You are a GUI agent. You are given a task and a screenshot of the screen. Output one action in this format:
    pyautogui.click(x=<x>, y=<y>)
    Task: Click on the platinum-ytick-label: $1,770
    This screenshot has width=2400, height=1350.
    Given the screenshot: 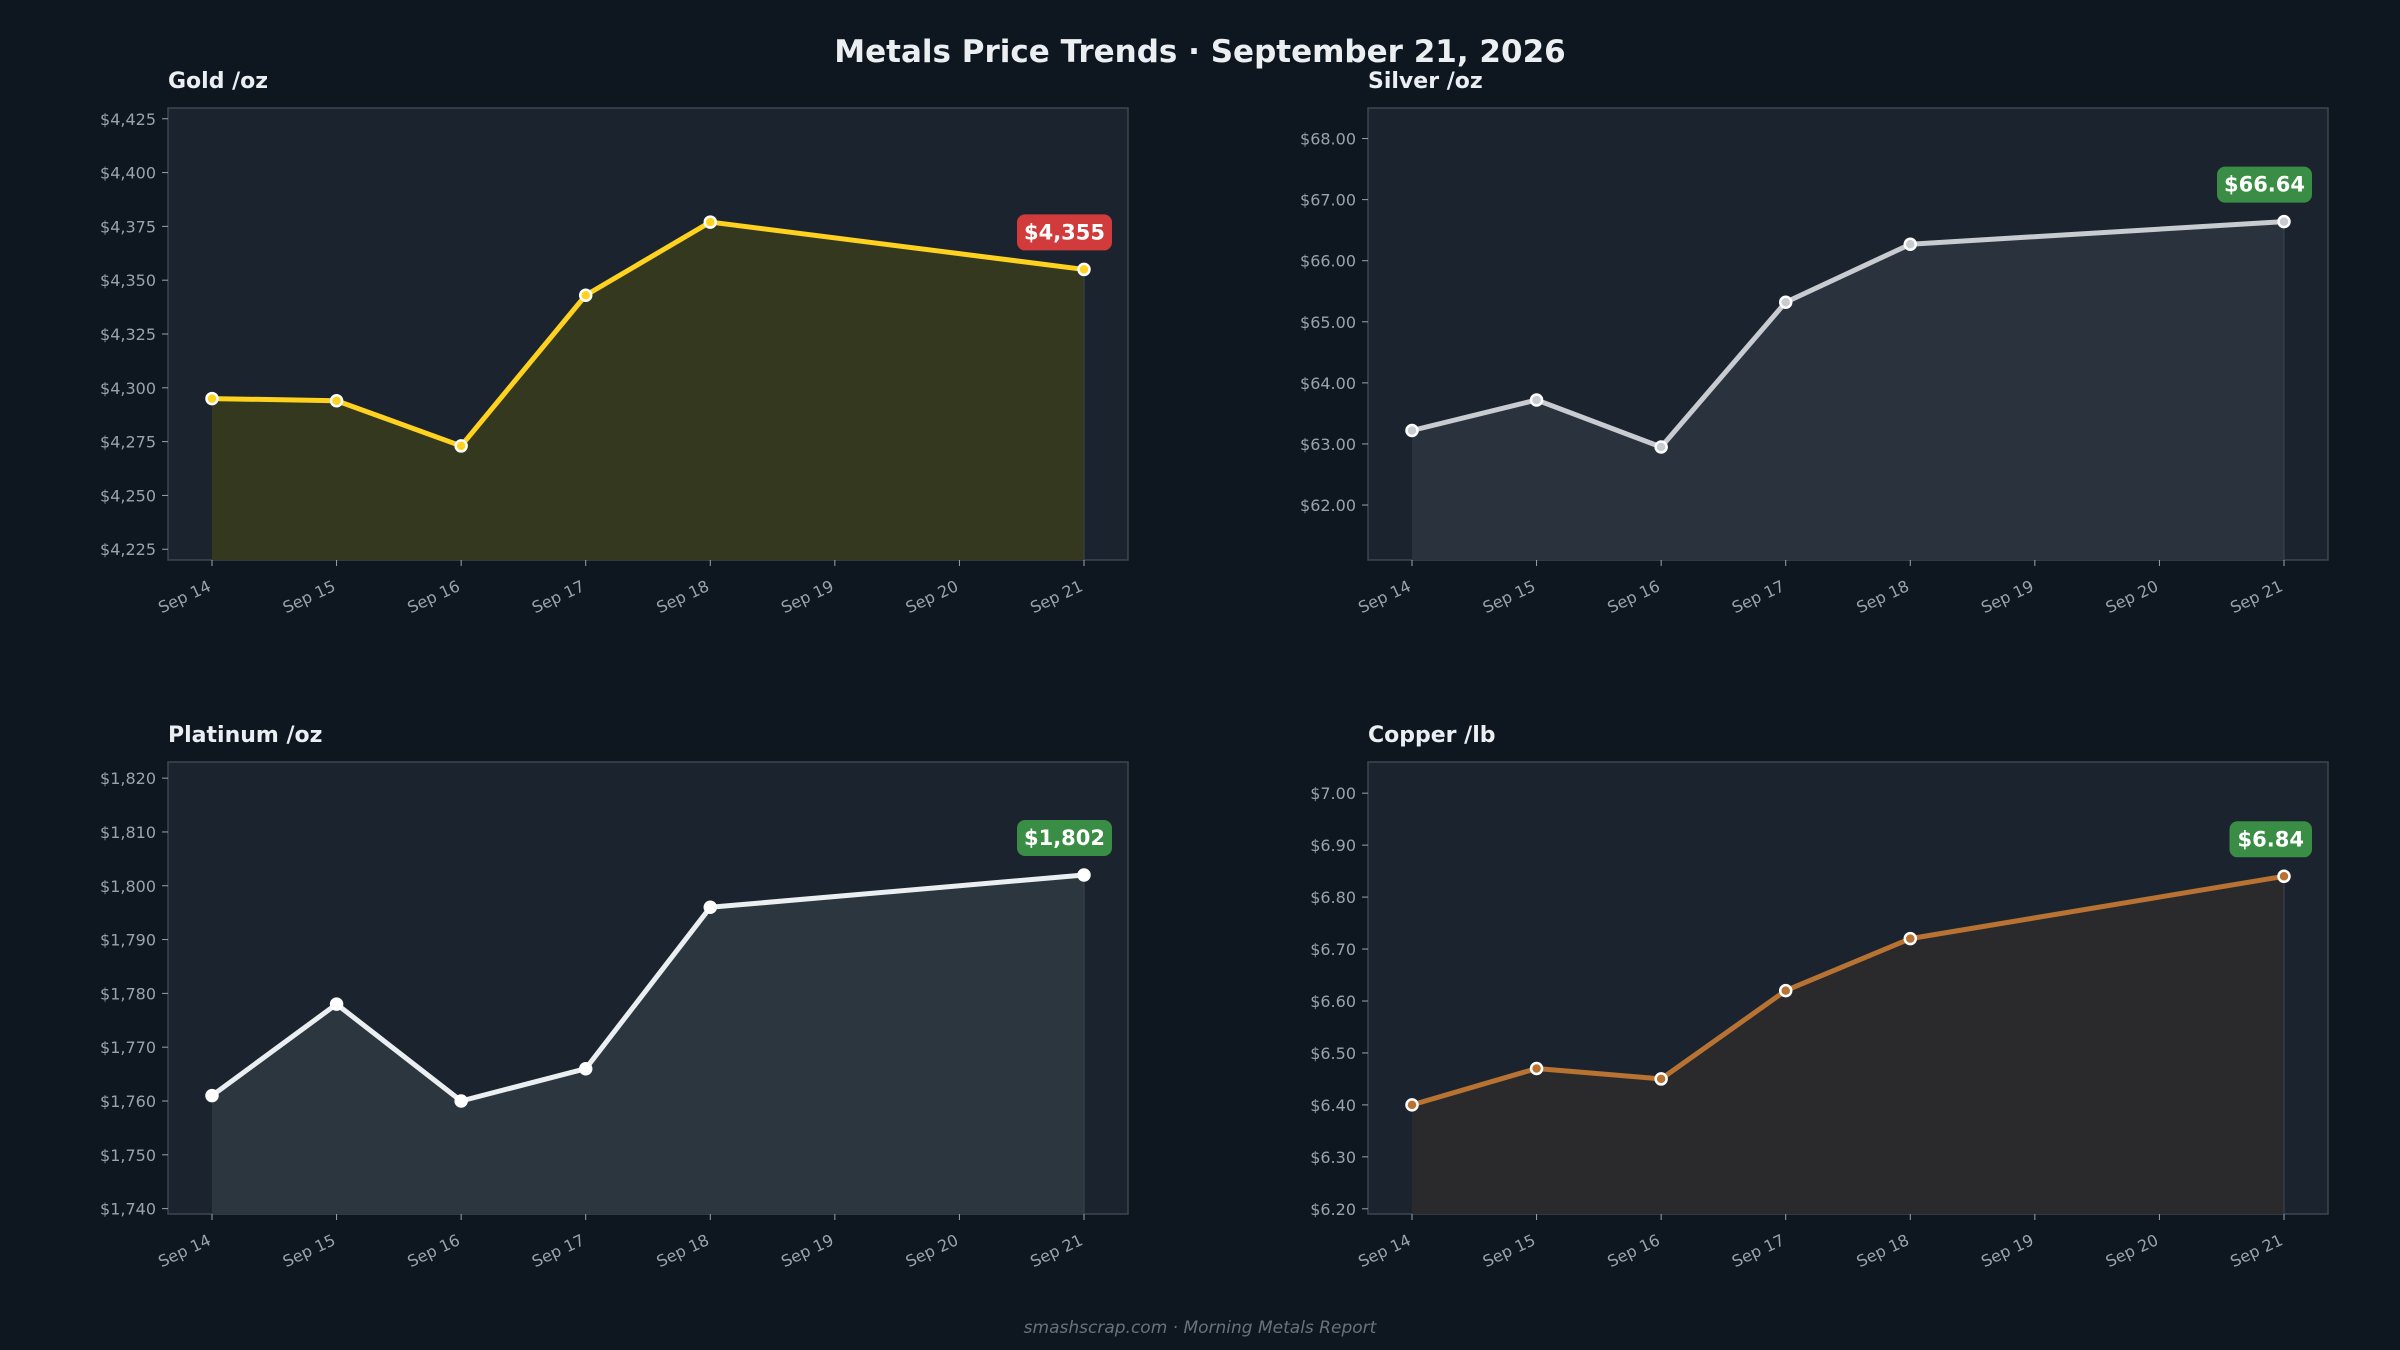 What is the action you would take?
    pyautogui.click(x=128, y=1047)
    